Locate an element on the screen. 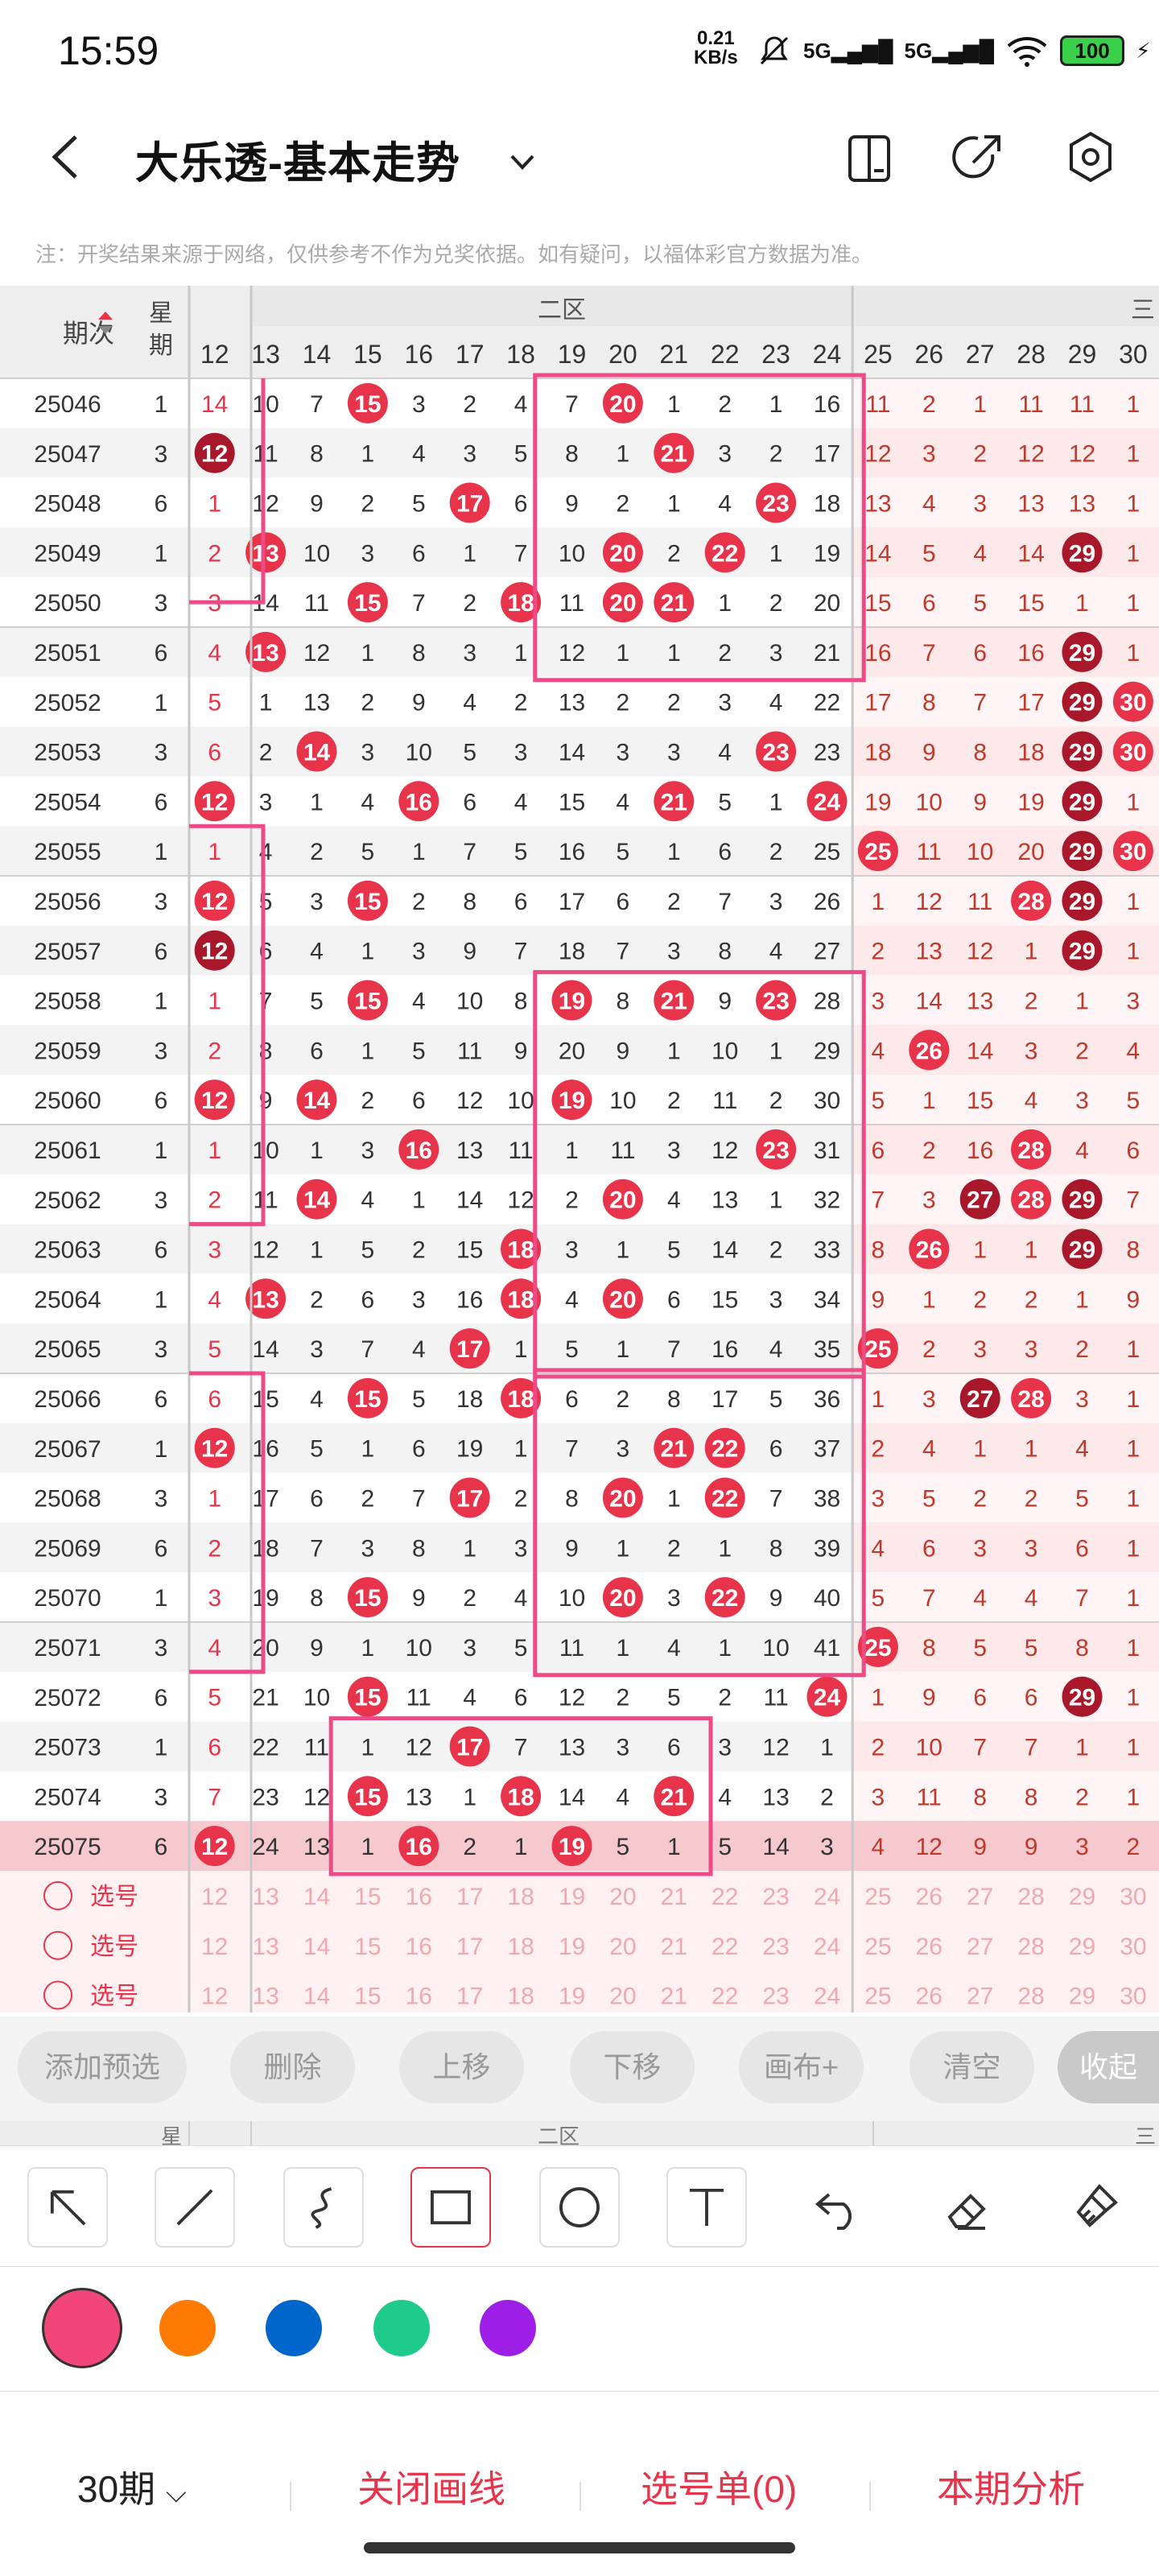 This screenshot has height=2576, width=1159. clear-icon is located at coordinates (1094, 2207).